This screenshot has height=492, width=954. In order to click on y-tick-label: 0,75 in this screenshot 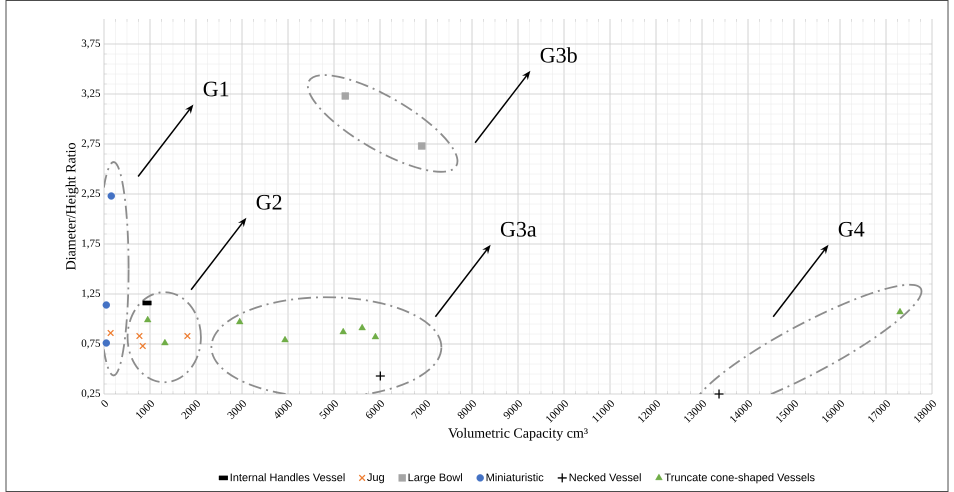, I will do `click(91, 343)`.